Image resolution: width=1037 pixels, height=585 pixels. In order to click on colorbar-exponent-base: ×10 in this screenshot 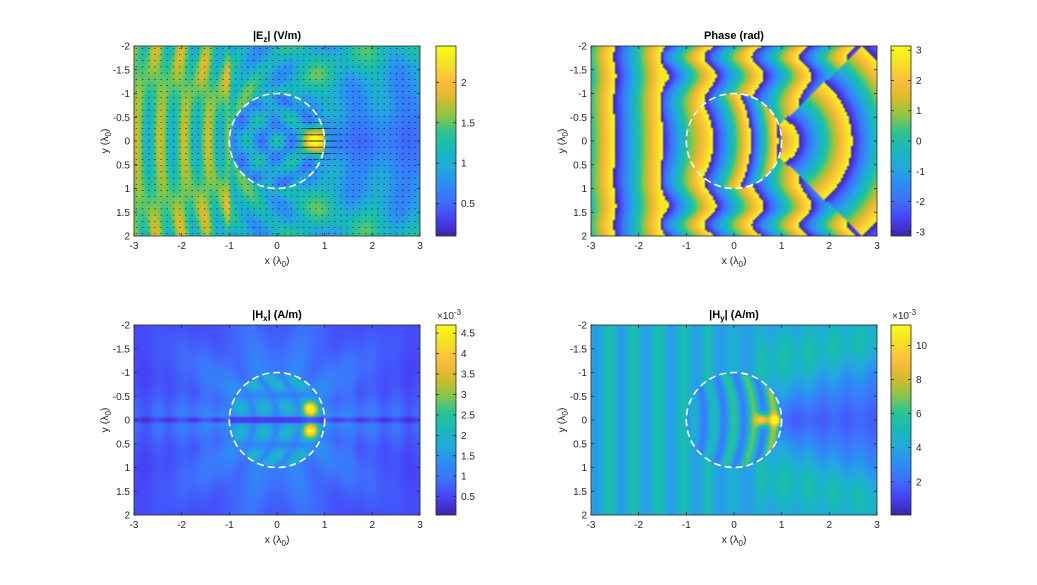, I will do `click(900, 316)`.